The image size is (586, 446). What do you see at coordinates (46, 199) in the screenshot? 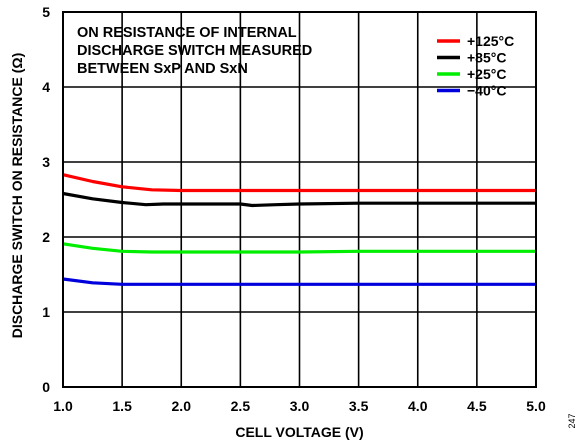
I see `y-tick-labels: 0 1 2 3 4 5` at bounding box center [46, 199].